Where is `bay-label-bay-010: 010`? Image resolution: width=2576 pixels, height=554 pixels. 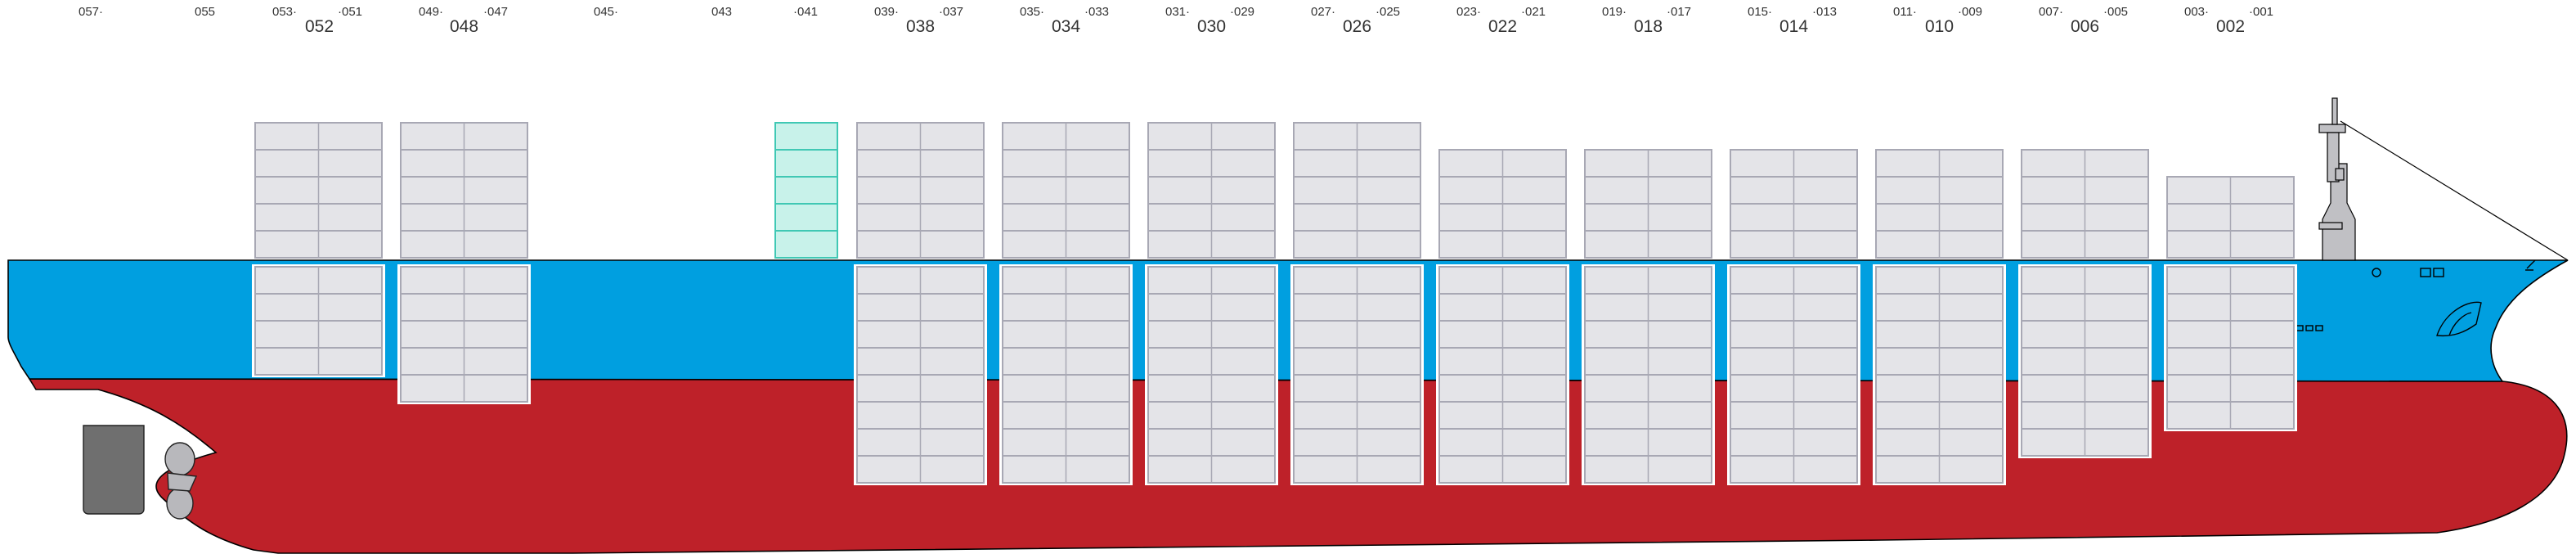
bay-label-bay-010: 010 is located at coordinates (1940, 26).